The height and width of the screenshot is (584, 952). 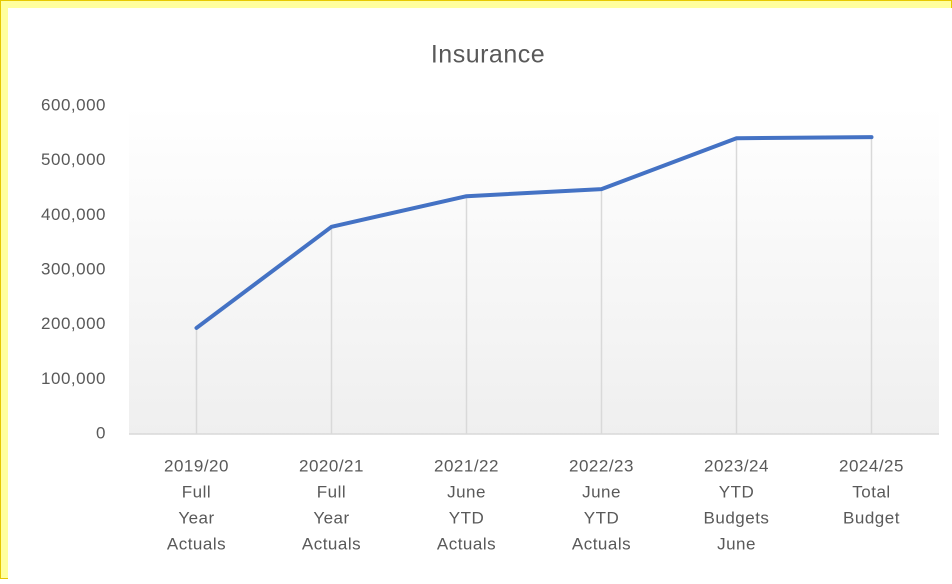 What do you see at coordinates (871, 517) in the screenshot?
I see `x-tick-label: Budget` at bounding box center [871, 517].